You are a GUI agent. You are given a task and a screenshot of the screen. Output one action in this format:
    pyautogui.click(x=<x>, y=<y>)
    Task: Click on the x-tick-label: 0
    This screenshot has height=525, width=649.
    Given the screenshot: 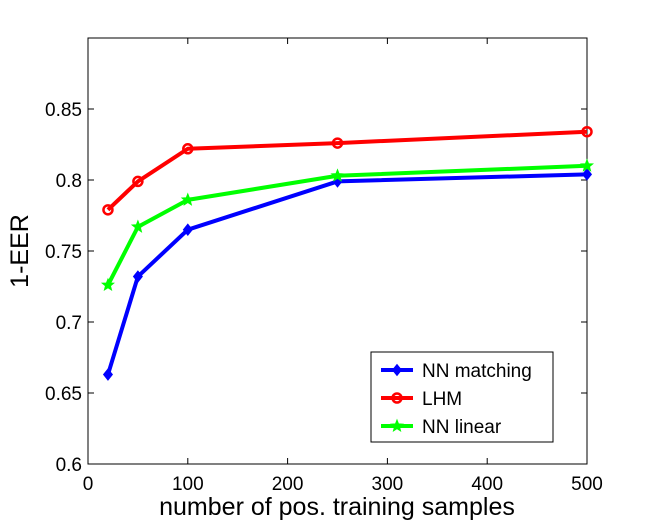 What is the action you would take?
    pyautogui.click(x=88, y=484)
    